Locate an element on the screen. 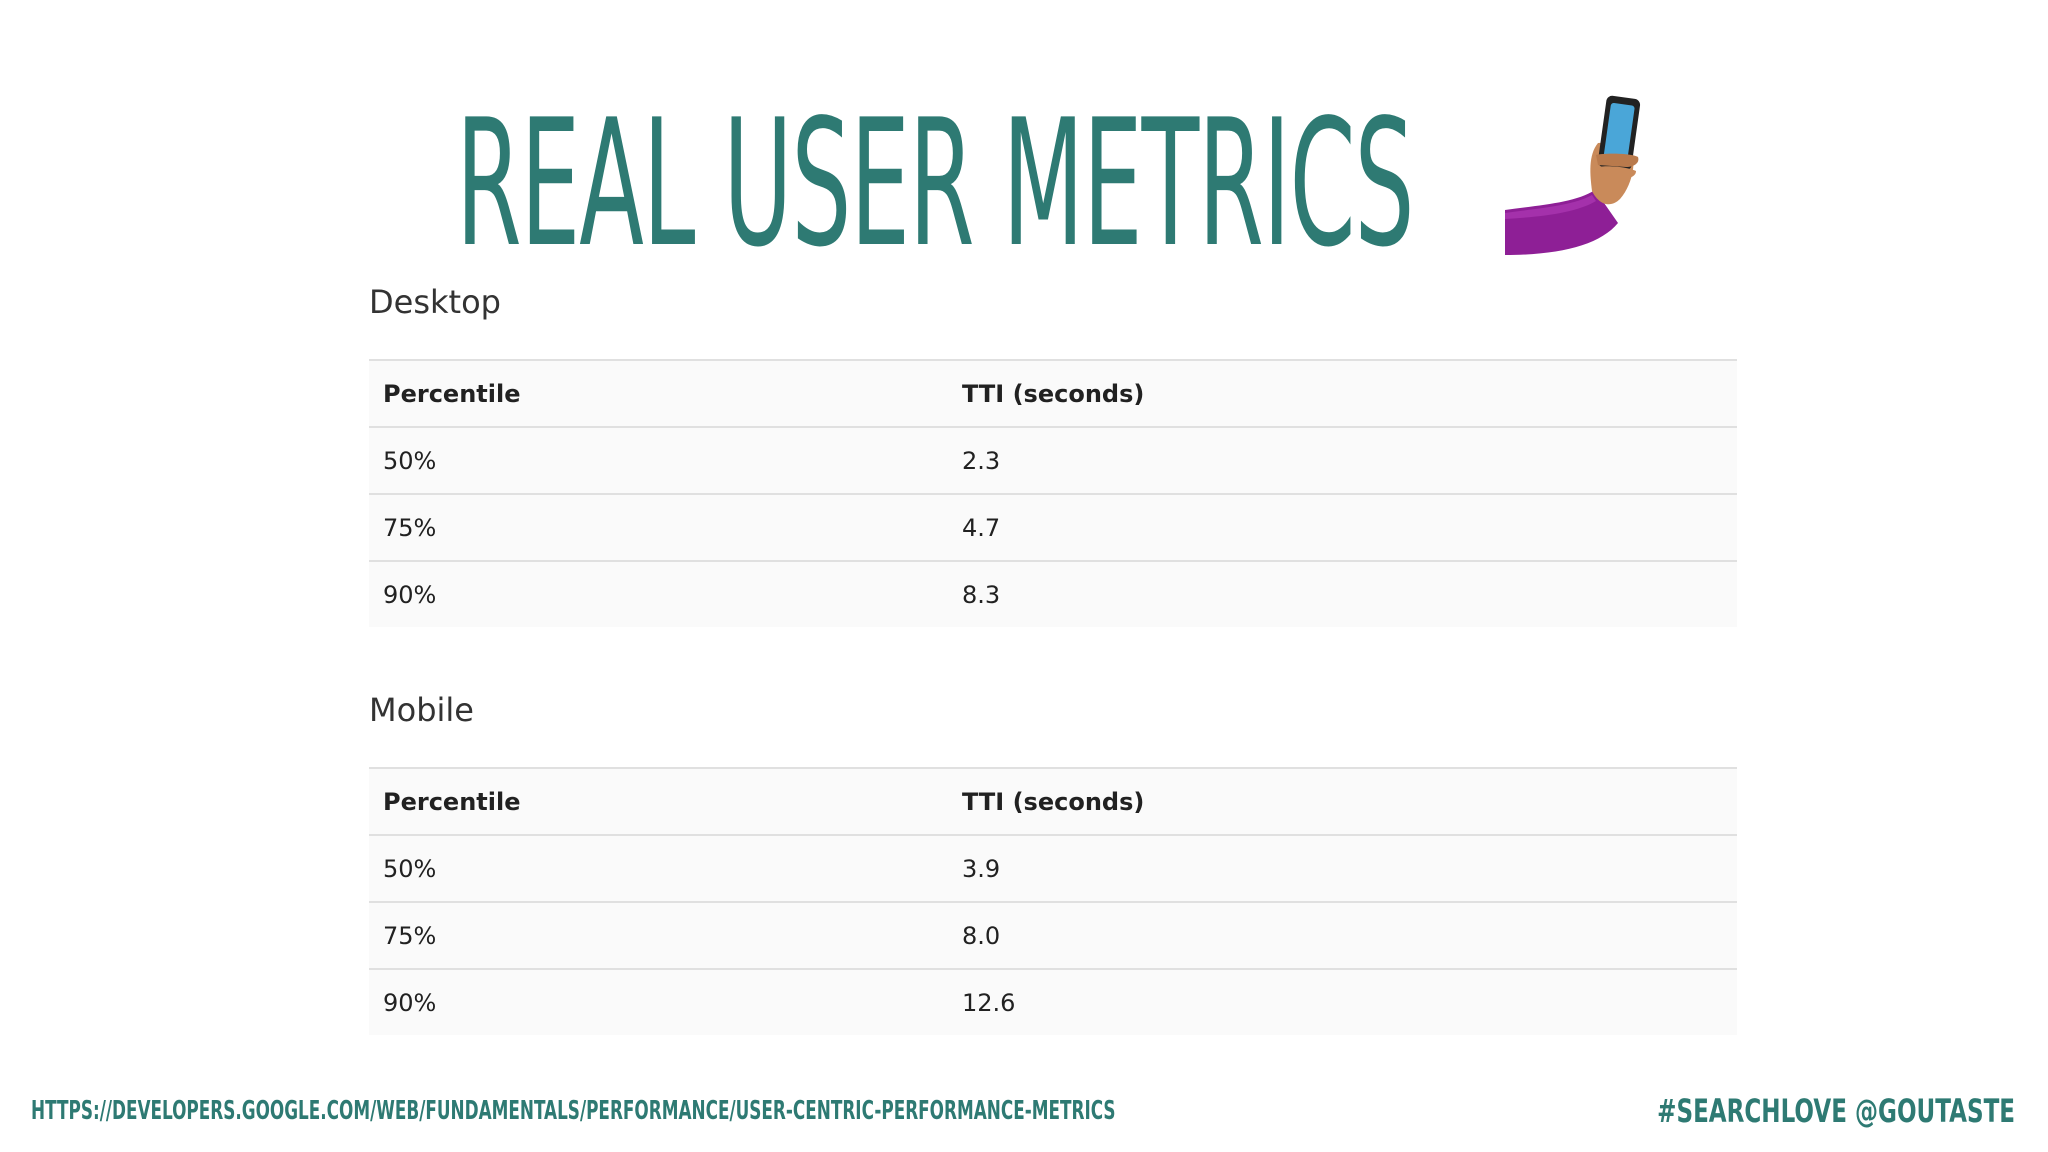 This screenshot has height=1152, width=2048. tti-cell: 12.6 is located at coordinates (989, 1002).